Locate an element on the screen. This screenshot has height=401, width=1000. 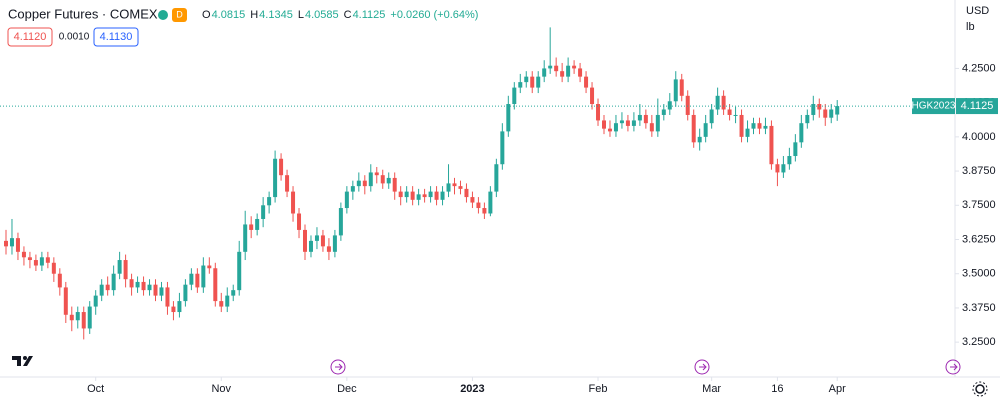
price-tag is located at coordinates (977, 106).